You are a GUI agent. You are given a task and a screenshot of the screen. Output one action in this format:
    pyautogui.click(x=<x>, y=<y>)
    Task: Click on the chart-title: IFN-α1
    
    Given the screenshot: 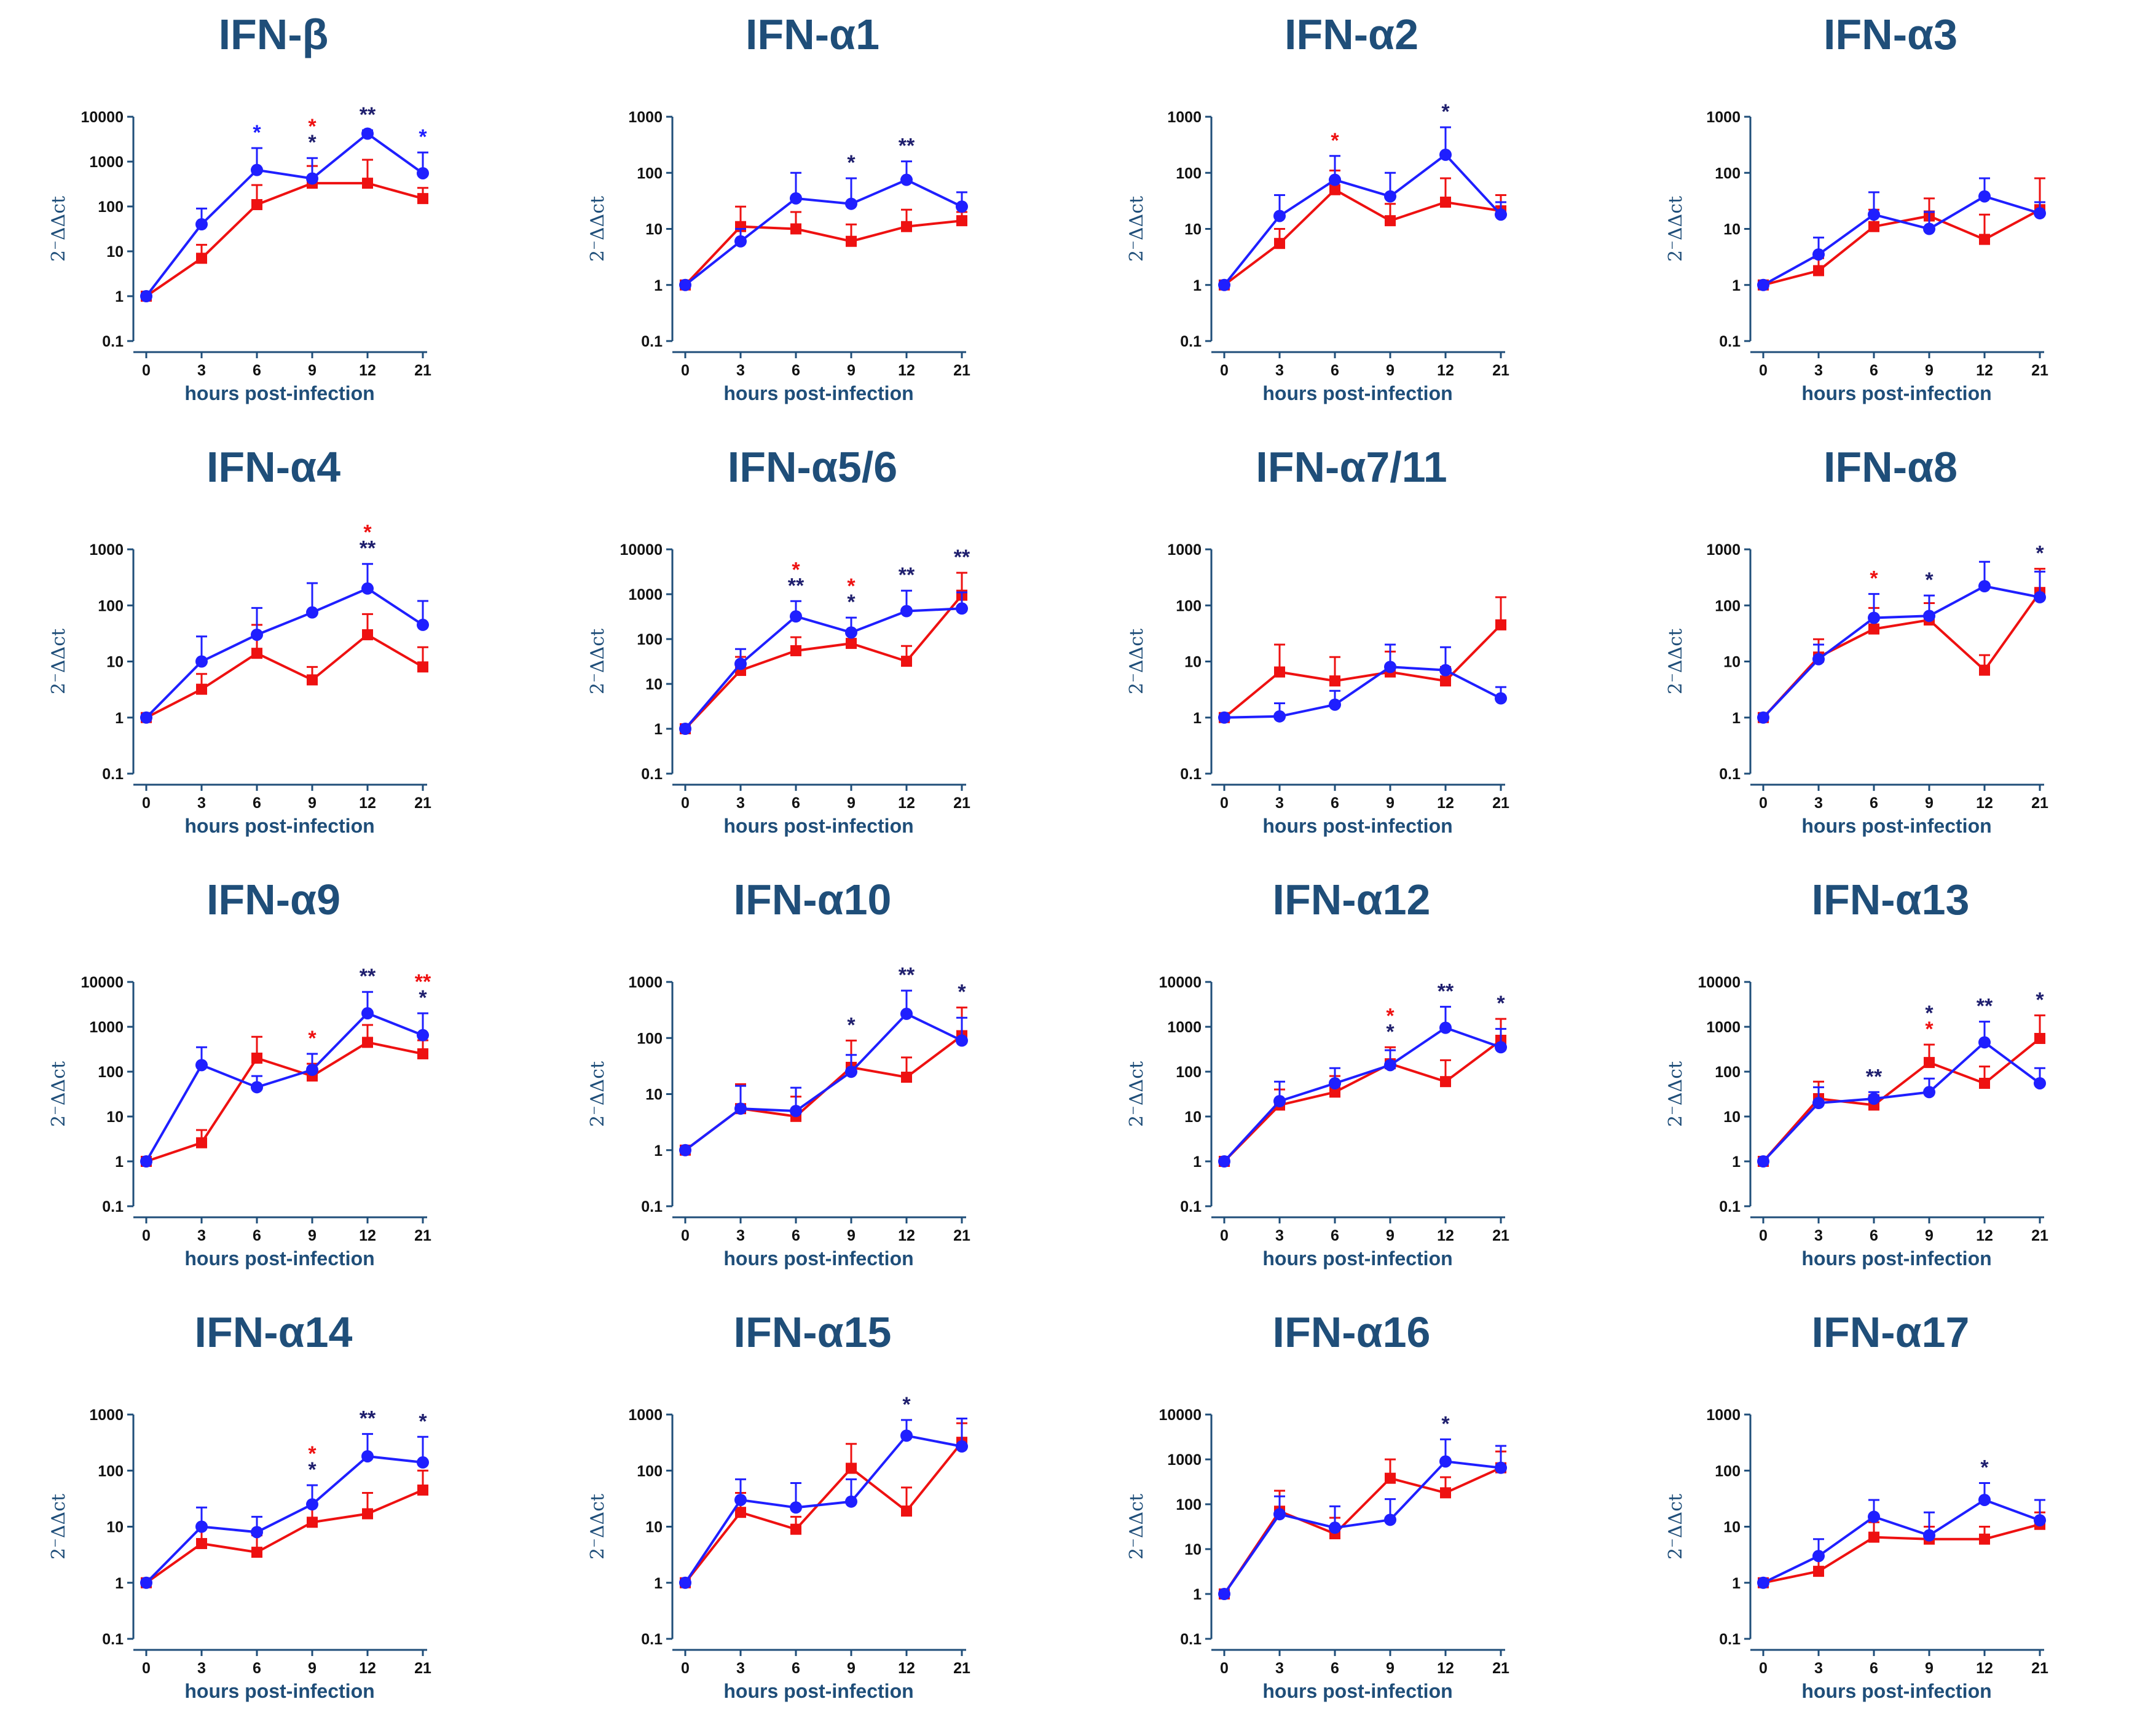 What is the action you would take?
    pyautogui.click(x=812, y=34)
    